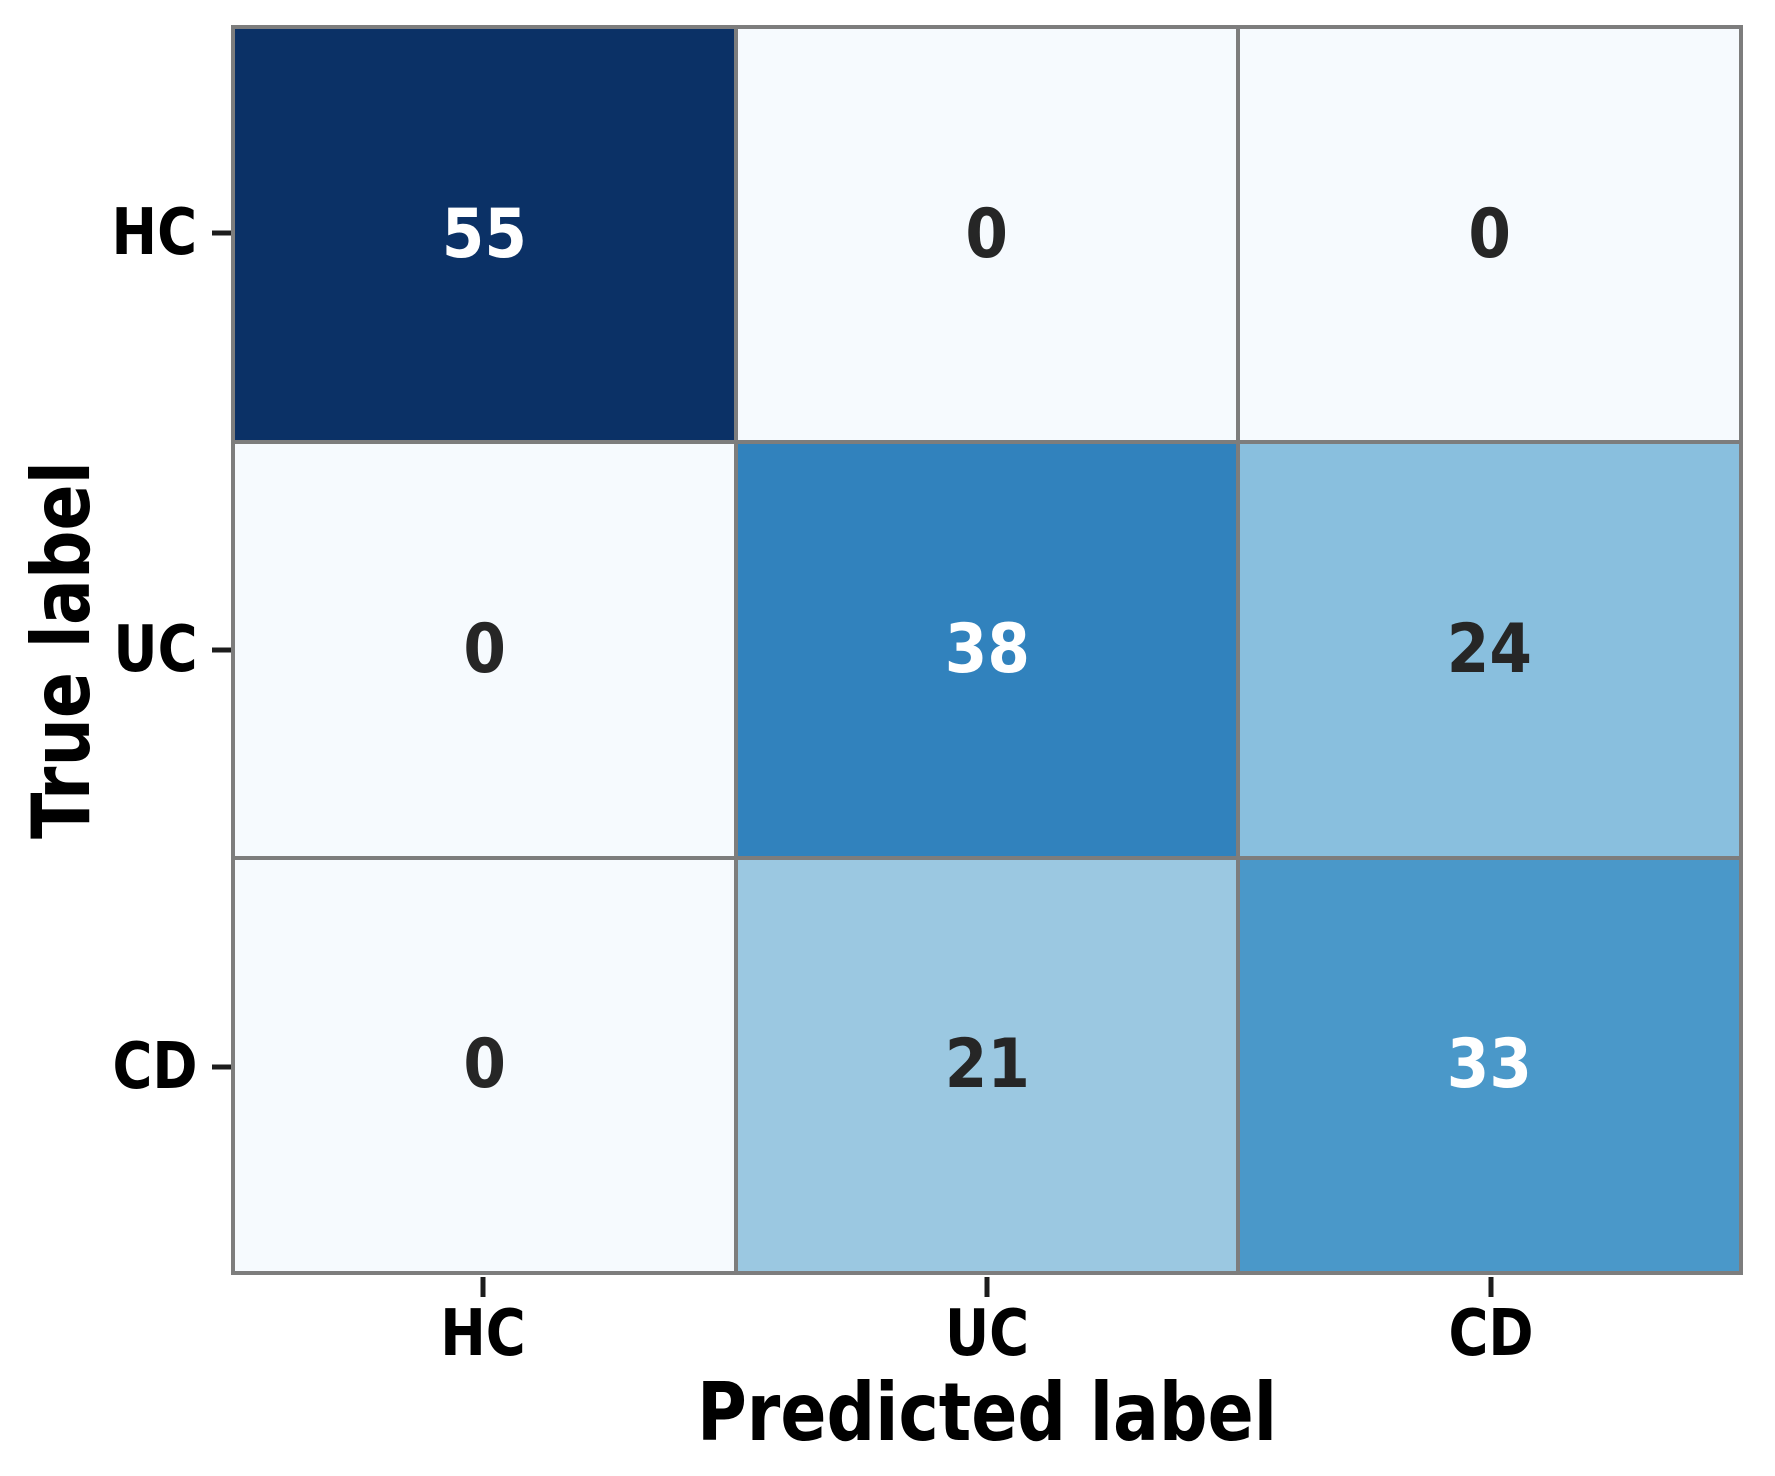 Image resolution: width=1775 pixels, height=1476 pixels. I want to click on x-tick-label-uc: UC, so click(987, 1334).